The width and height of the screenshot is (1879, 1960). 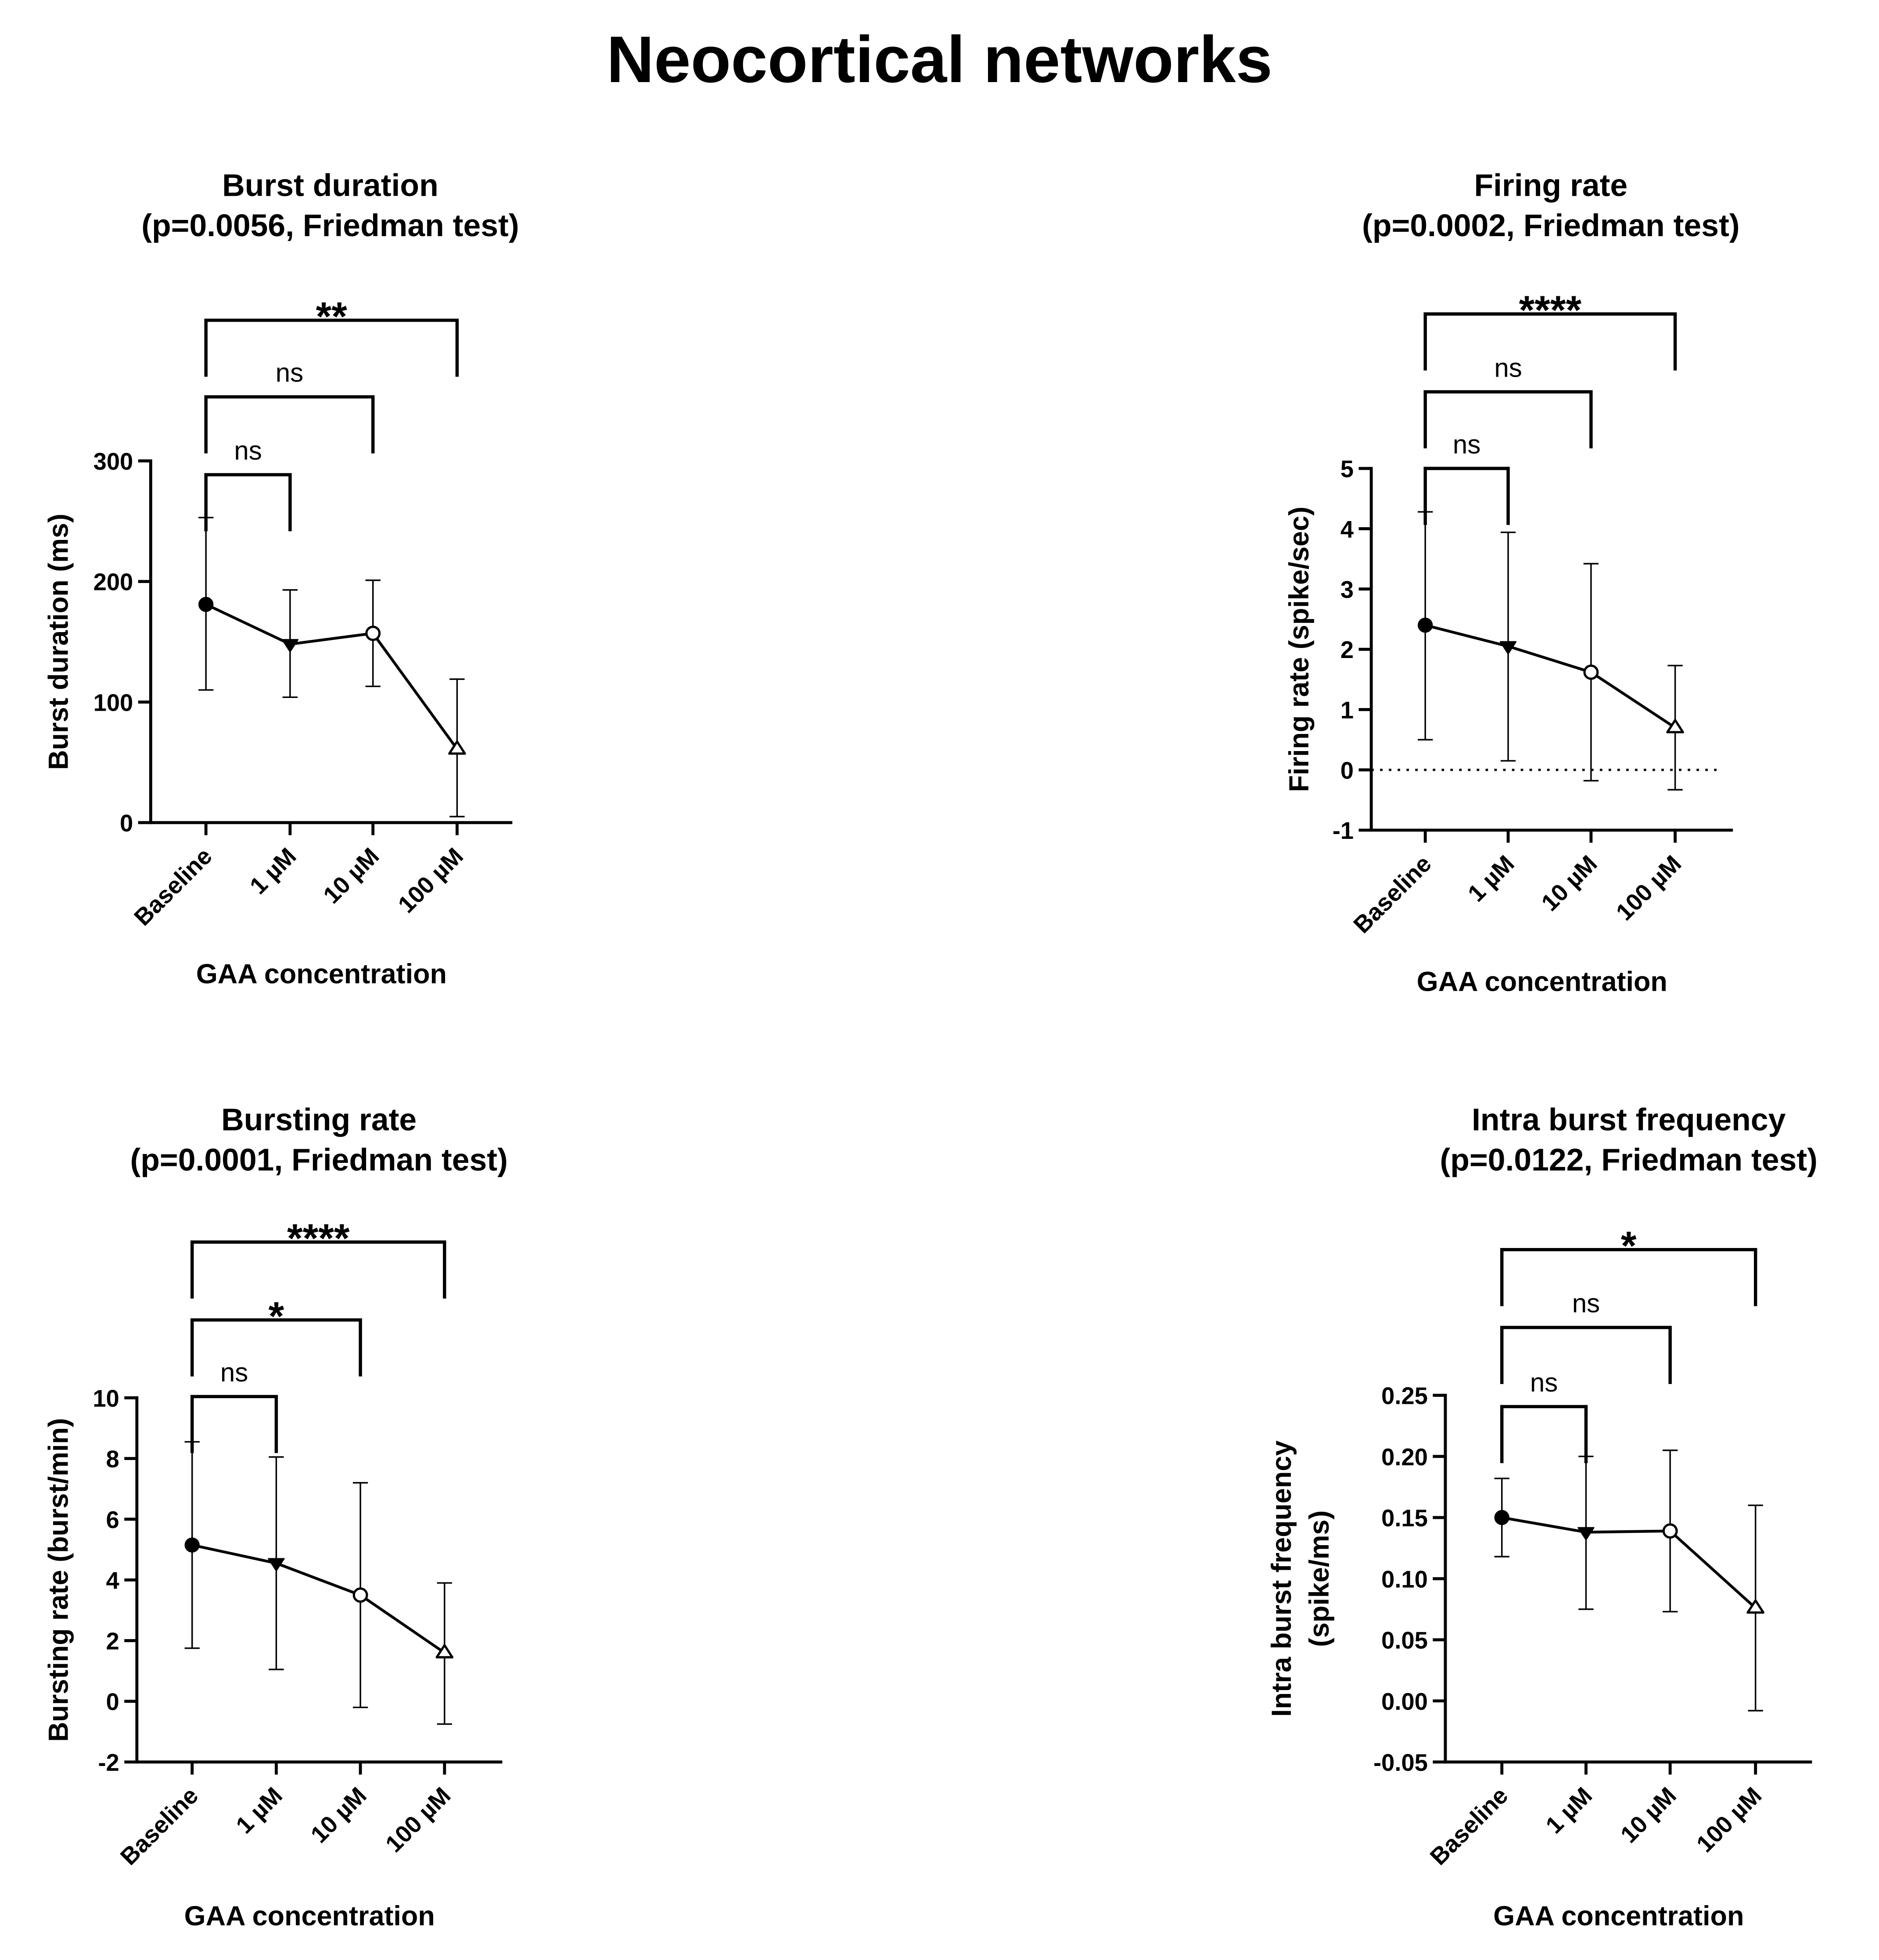 What do you see at coordinates (1347, 710) in the screenshot?
I see `y-tick-label: 1` at bounding box center [1347, 710].